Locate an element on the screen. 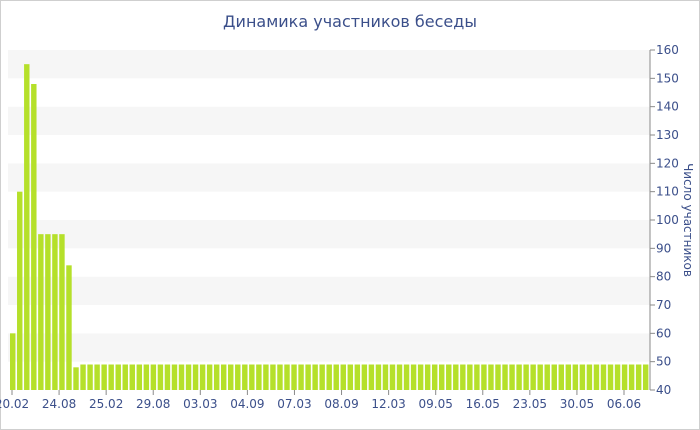 This screenshot has width=700, height=430. x-tick-label: 20.02 is located at coordinates (14, 404).